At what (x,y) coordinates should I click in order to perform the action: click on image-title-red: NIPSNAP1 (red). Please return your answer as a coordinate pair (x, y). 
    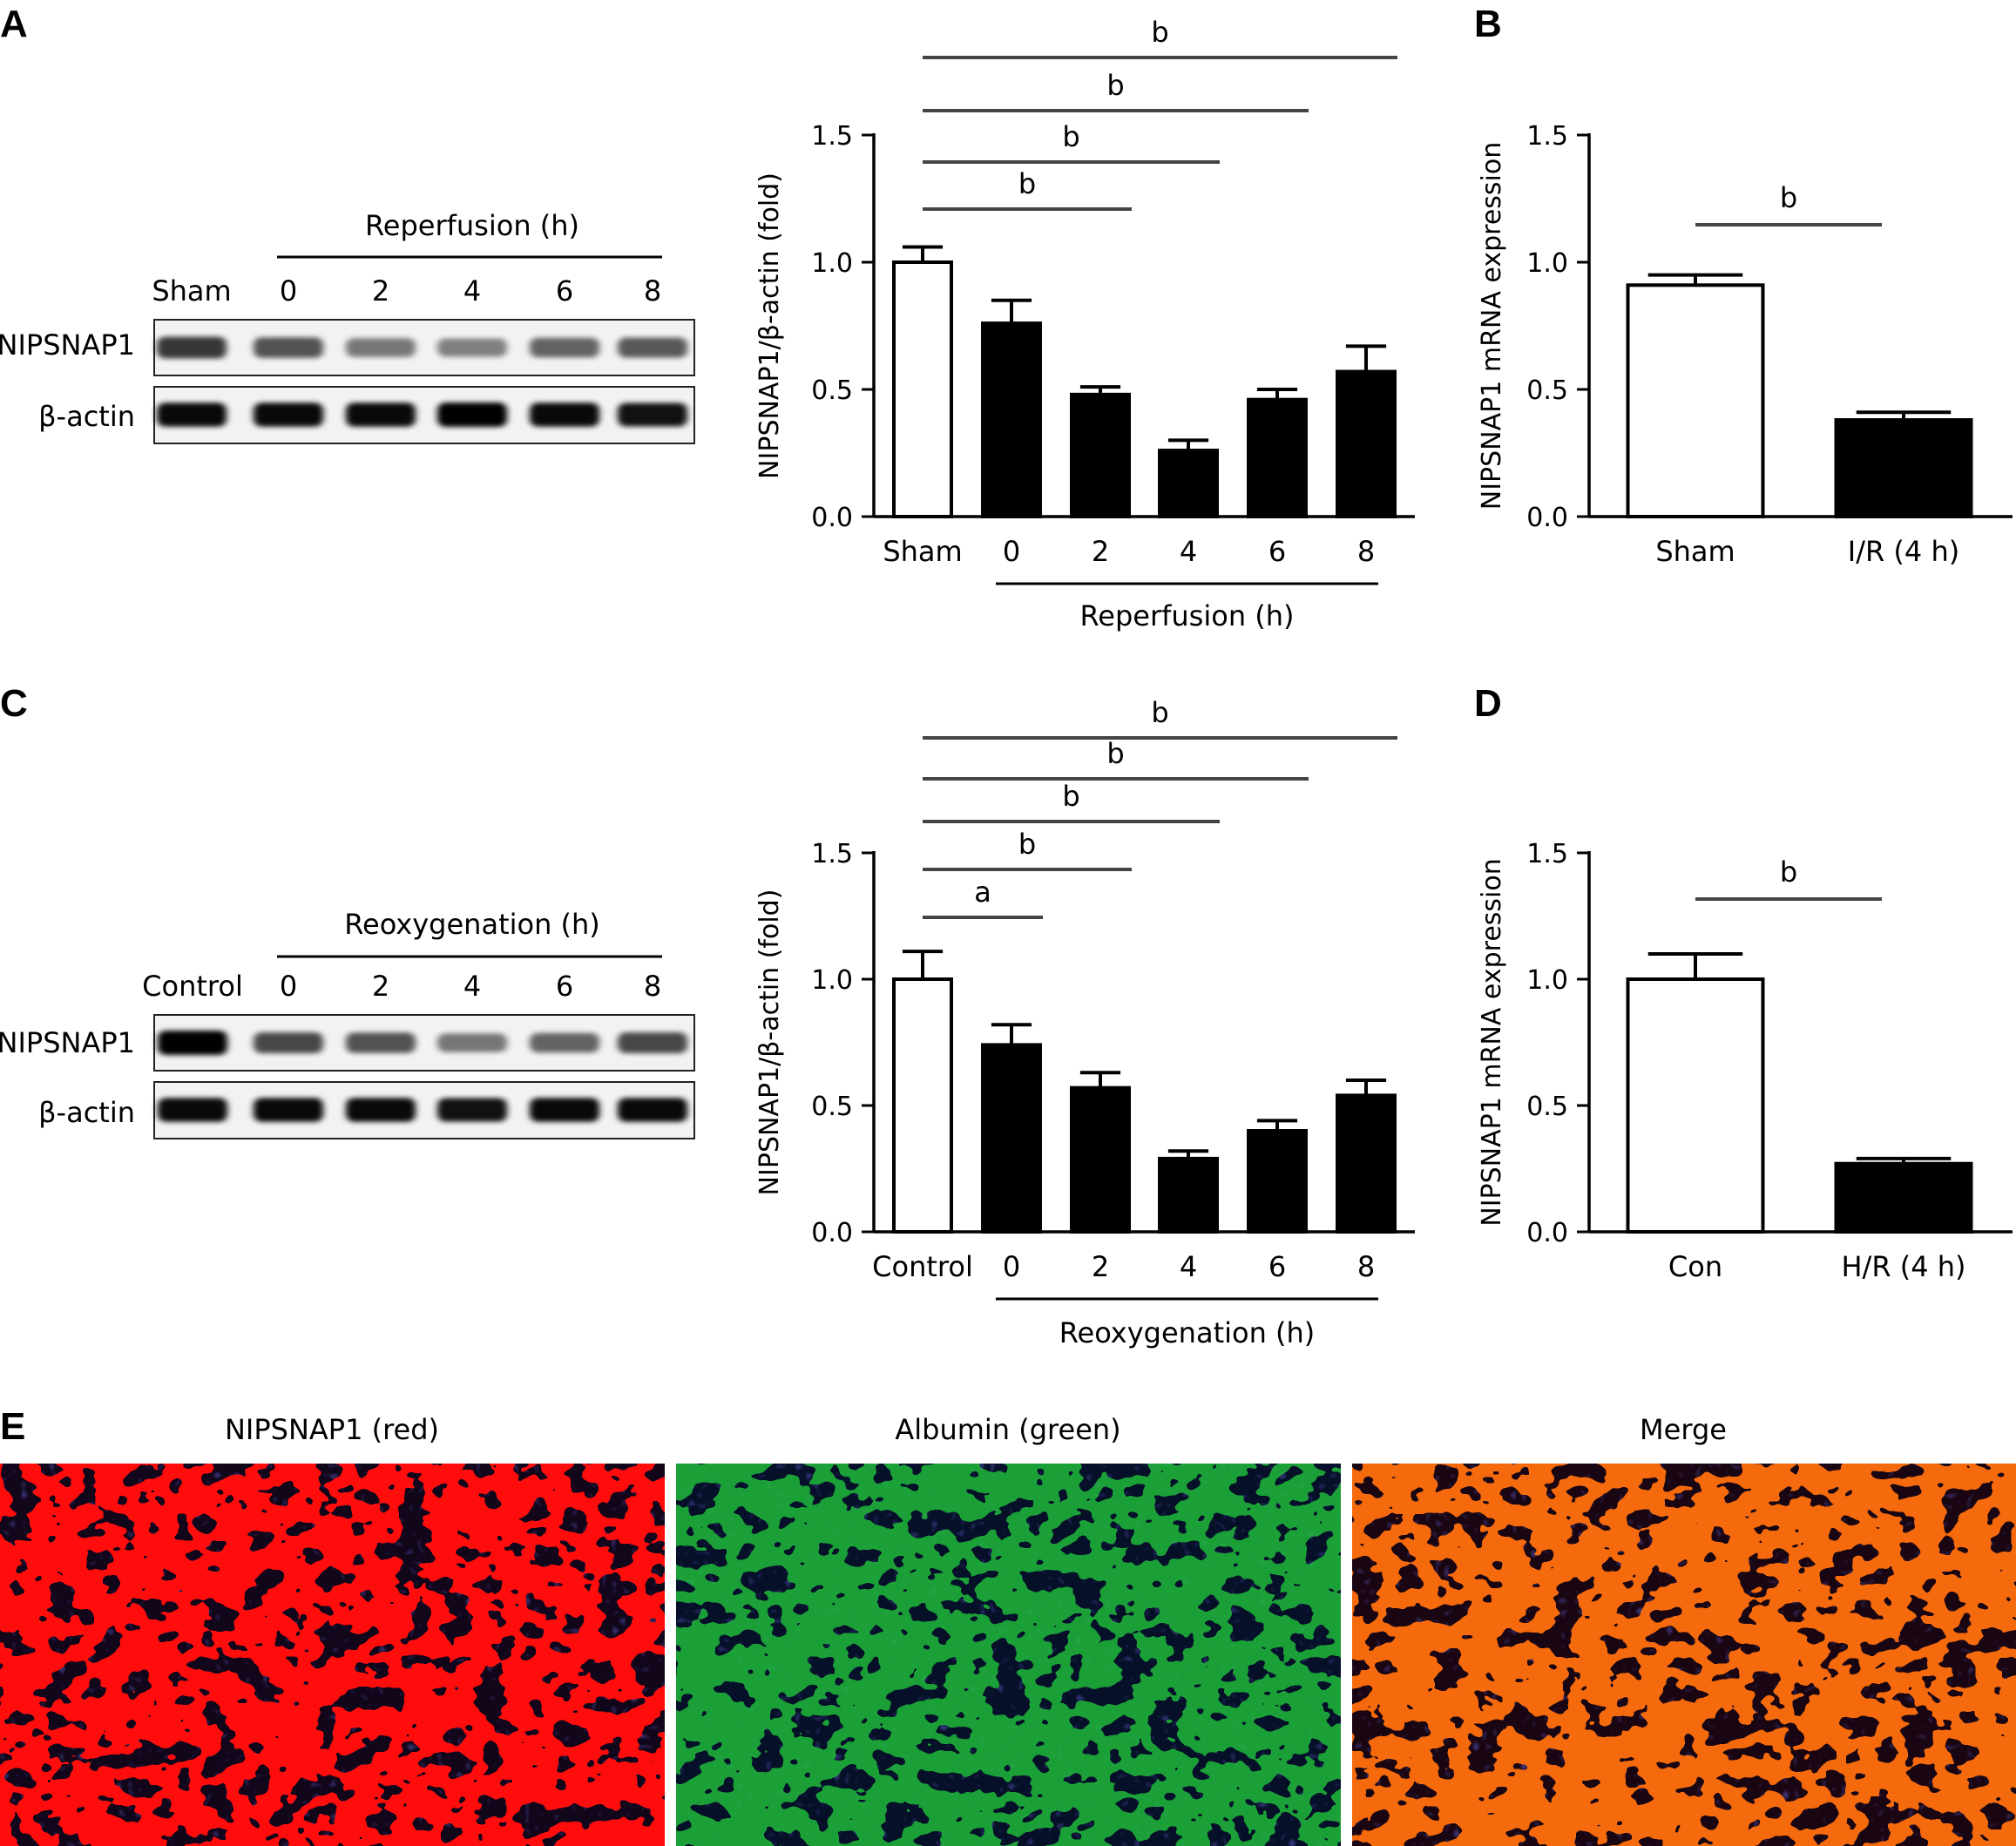
    Looking at the image, I should click on (332, 1429).